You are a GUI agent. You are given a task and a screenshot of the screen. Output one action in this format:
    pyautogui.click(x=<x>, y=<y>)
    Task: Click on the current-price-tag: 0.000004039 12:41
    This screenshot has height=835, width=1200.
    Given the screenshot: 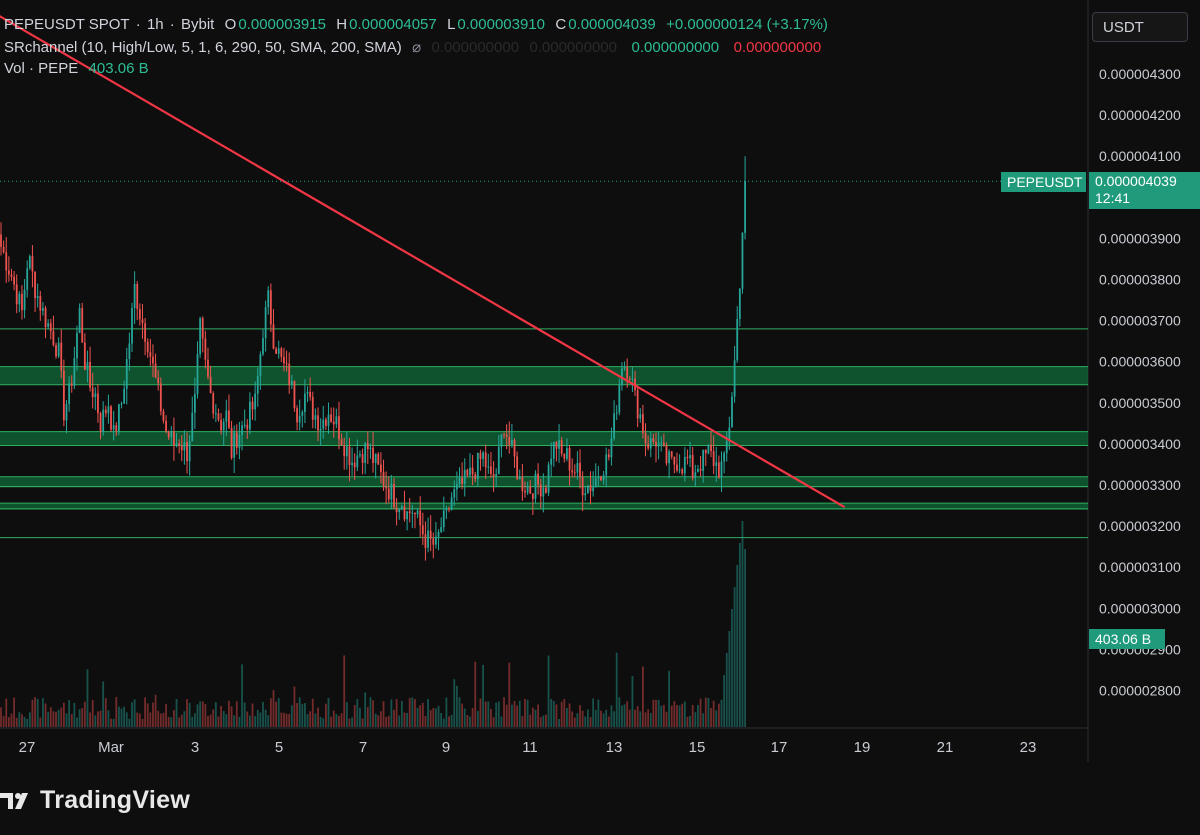 What is the action you would take?
    pyautogui.click(x=1144, y=190)
    